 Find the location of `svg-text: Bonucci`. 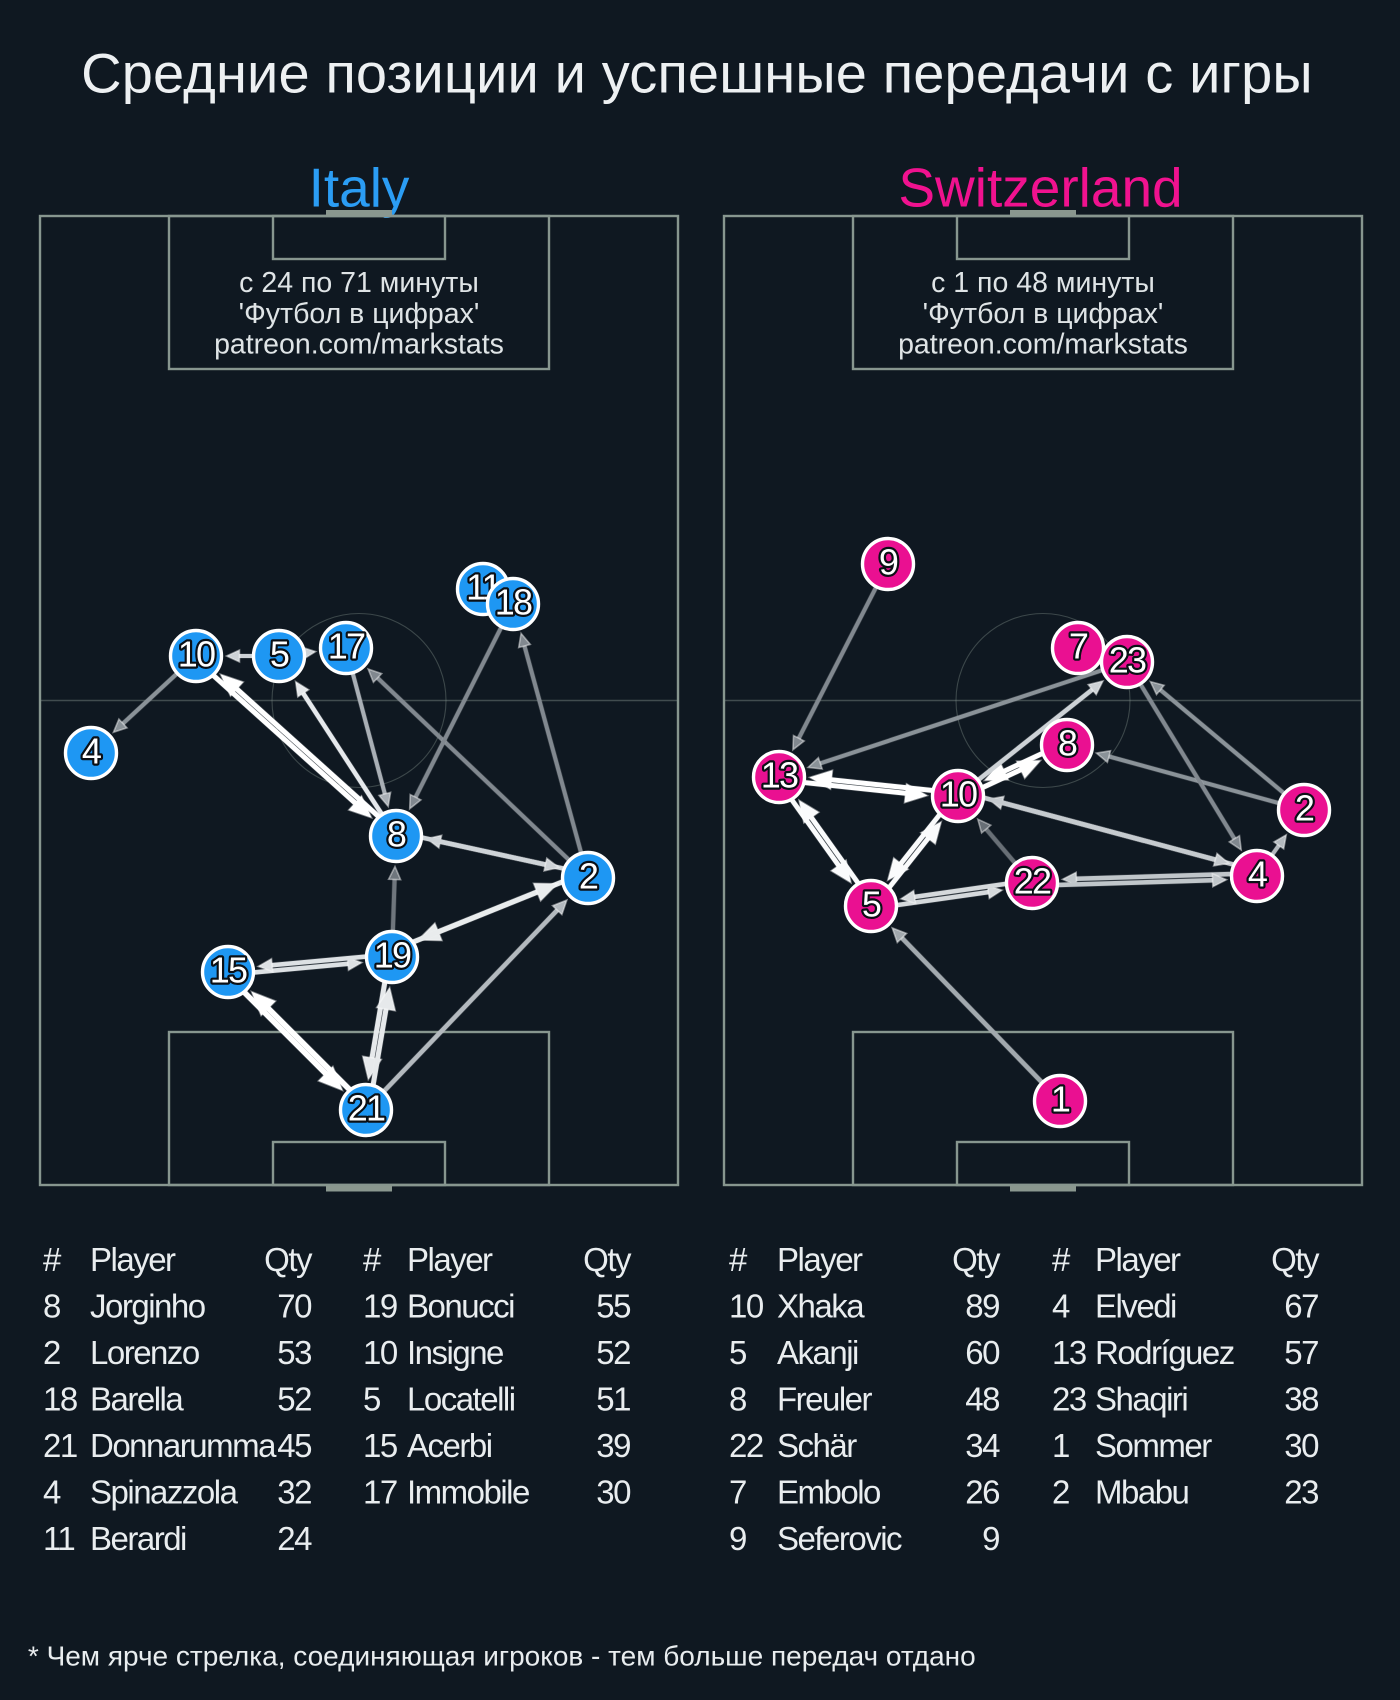

svg-text: Bonucci is located at coordinates (460, 1306).